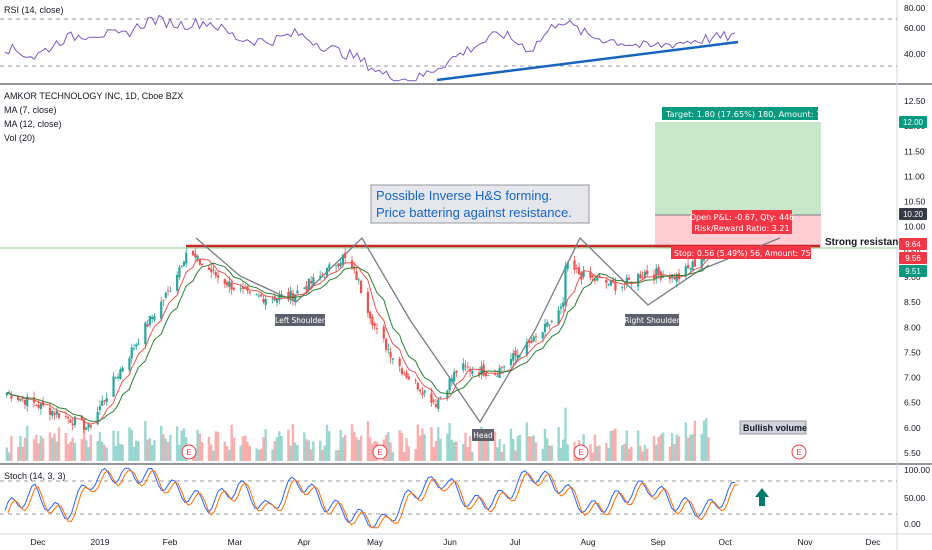 This screenshot has width=932, height=550. I want to click on rsi-tick-80: 80.00, so click(915, 8).